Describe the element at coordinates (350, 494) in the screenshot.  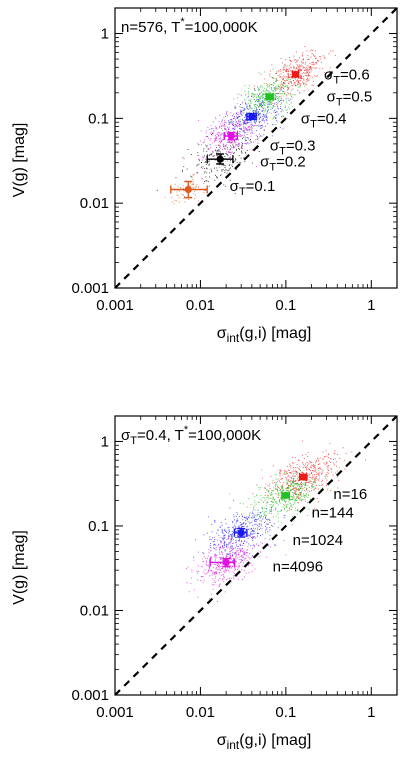
I see `series-label-0: n=16` at that location.